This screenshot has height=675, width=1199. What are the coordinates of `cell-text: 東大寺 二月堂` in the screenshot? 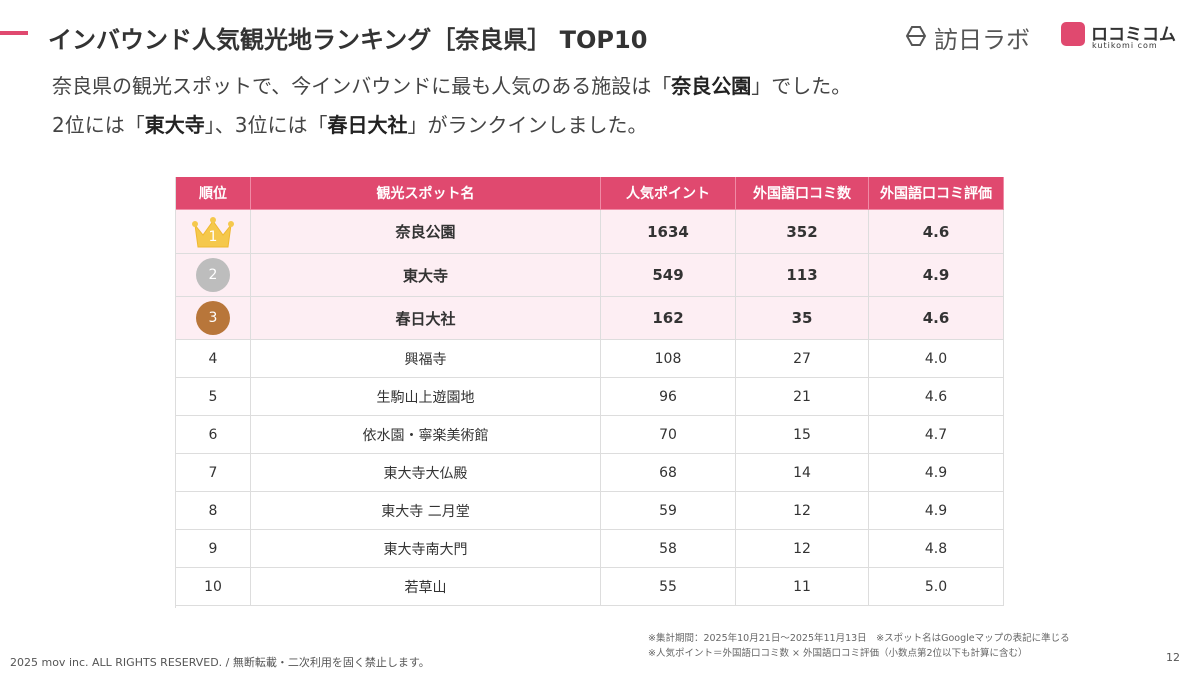 It's located at (425, 511).